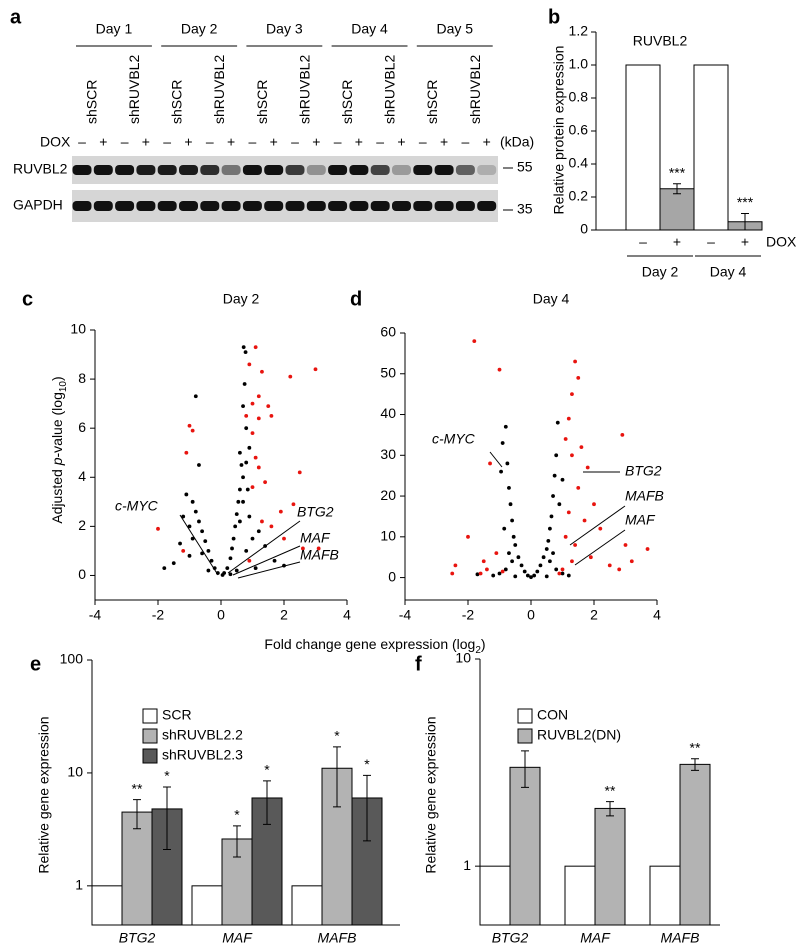  Describe the element at coordinates (72, 659) in the screenshot. I see `y-tick-label: 100` at that location.